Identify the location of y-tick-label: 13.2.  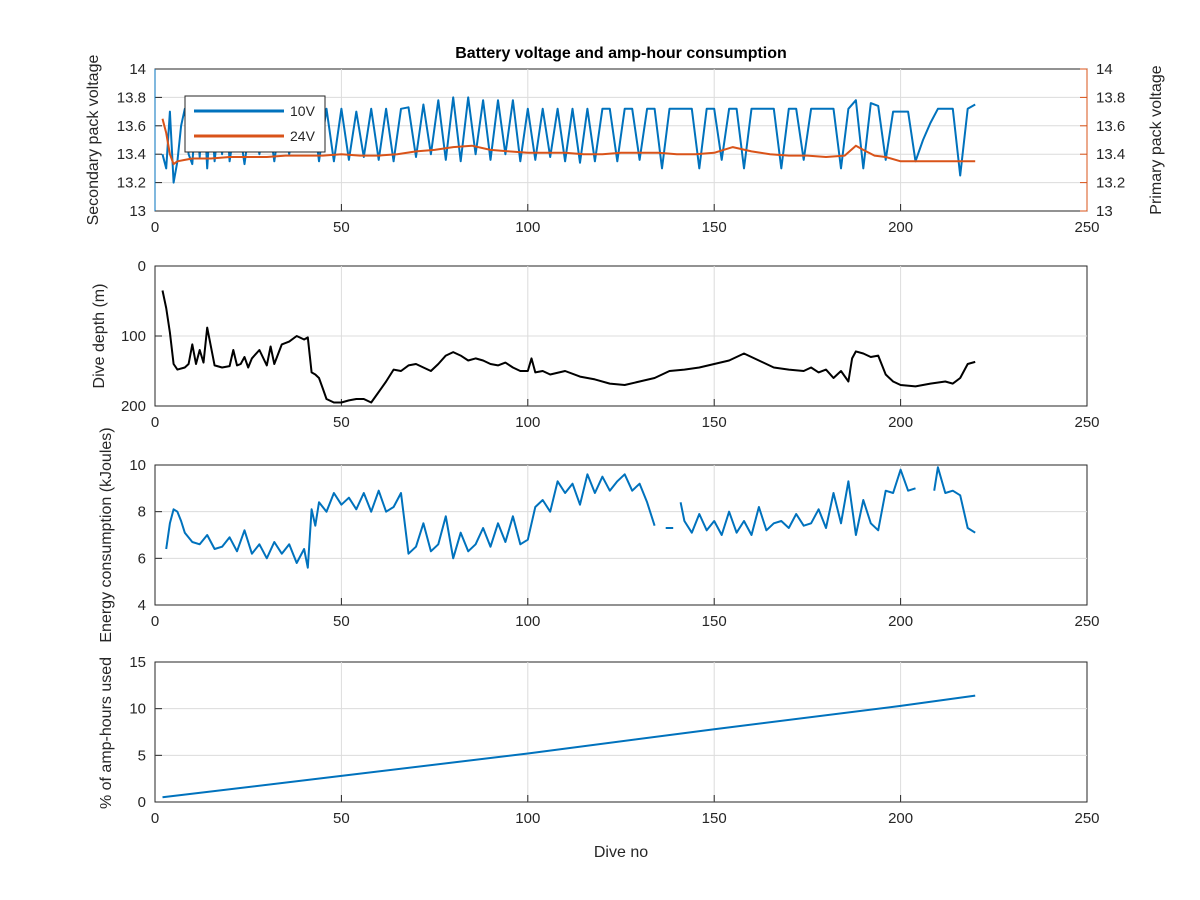
(131, 183).